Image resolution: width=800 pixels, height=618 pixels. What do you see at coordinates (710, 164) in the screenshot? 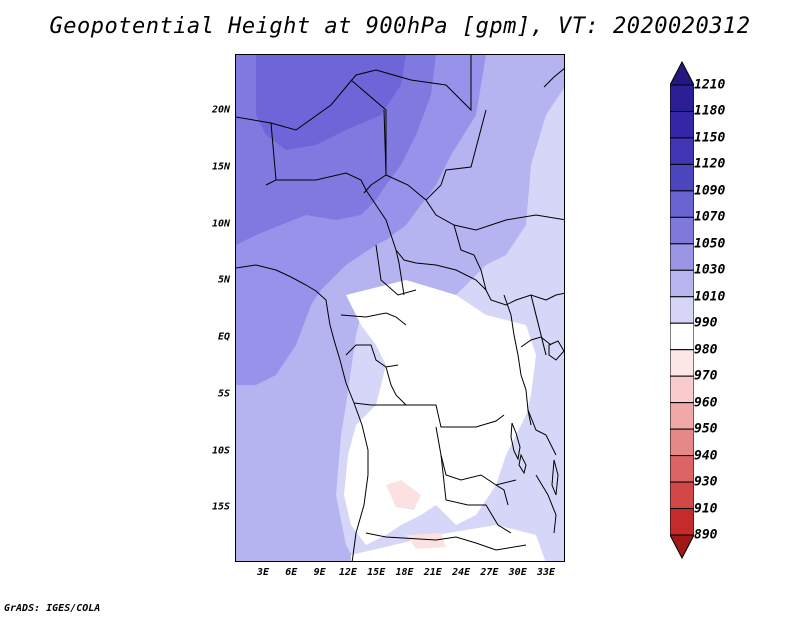
I see `colorbar-label: 1120` at bounding box center [710, 164].